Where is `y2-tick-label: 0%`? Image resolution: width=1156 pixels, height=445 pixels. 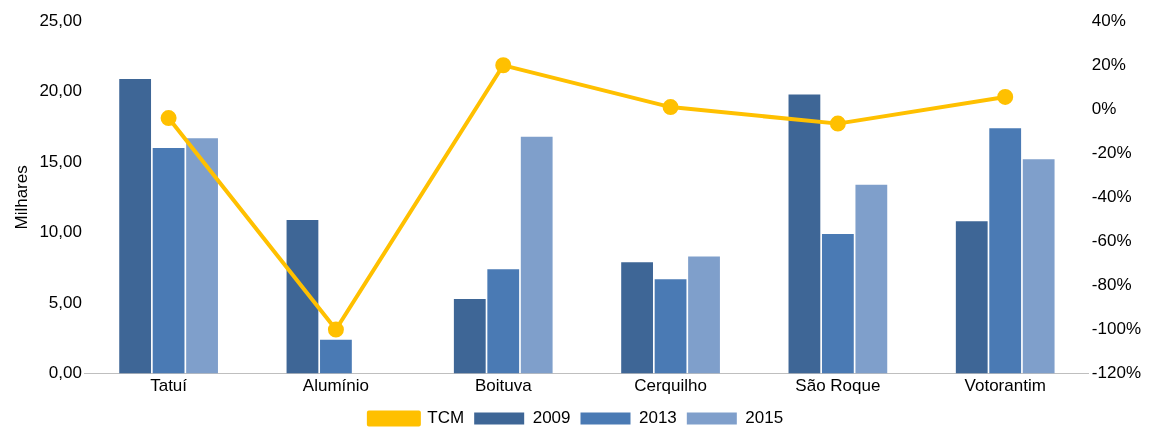 y2-tick-label: 0% is located at coordinates (1104, 108).